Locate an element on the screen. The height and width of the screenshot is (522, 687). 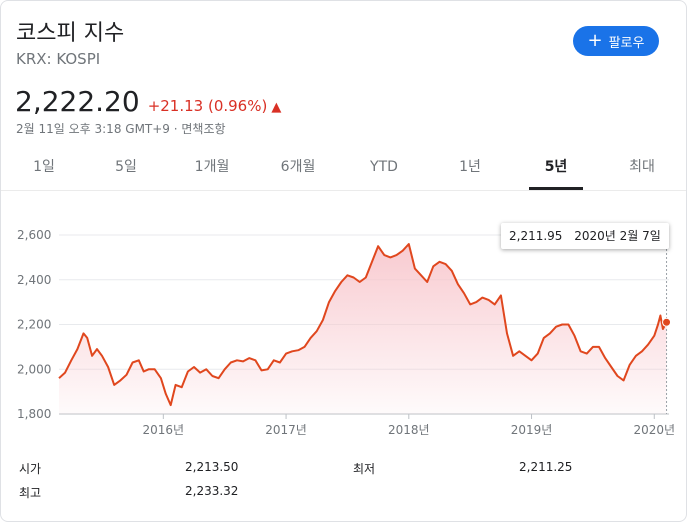
x-tick-label: 2018년 is located at coordinates (409, 430).